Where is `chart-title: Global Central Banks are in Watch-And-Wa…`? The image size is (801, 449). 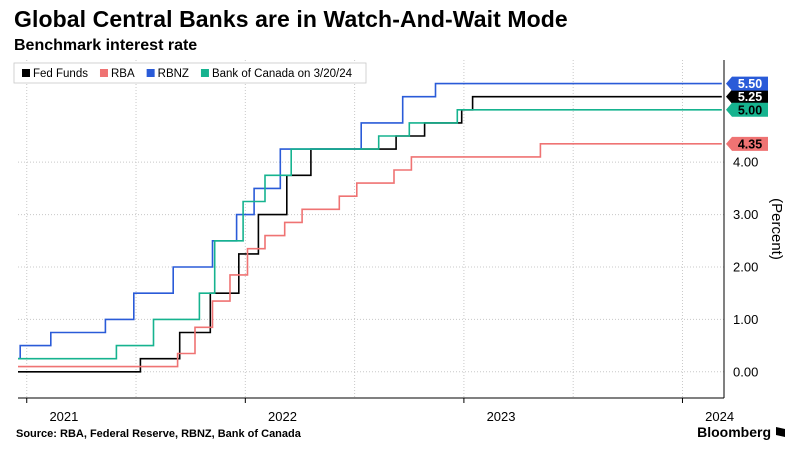
chart-title: Global Central Banks are in Watch-And-Wa… is located at coordinates (291, 19).